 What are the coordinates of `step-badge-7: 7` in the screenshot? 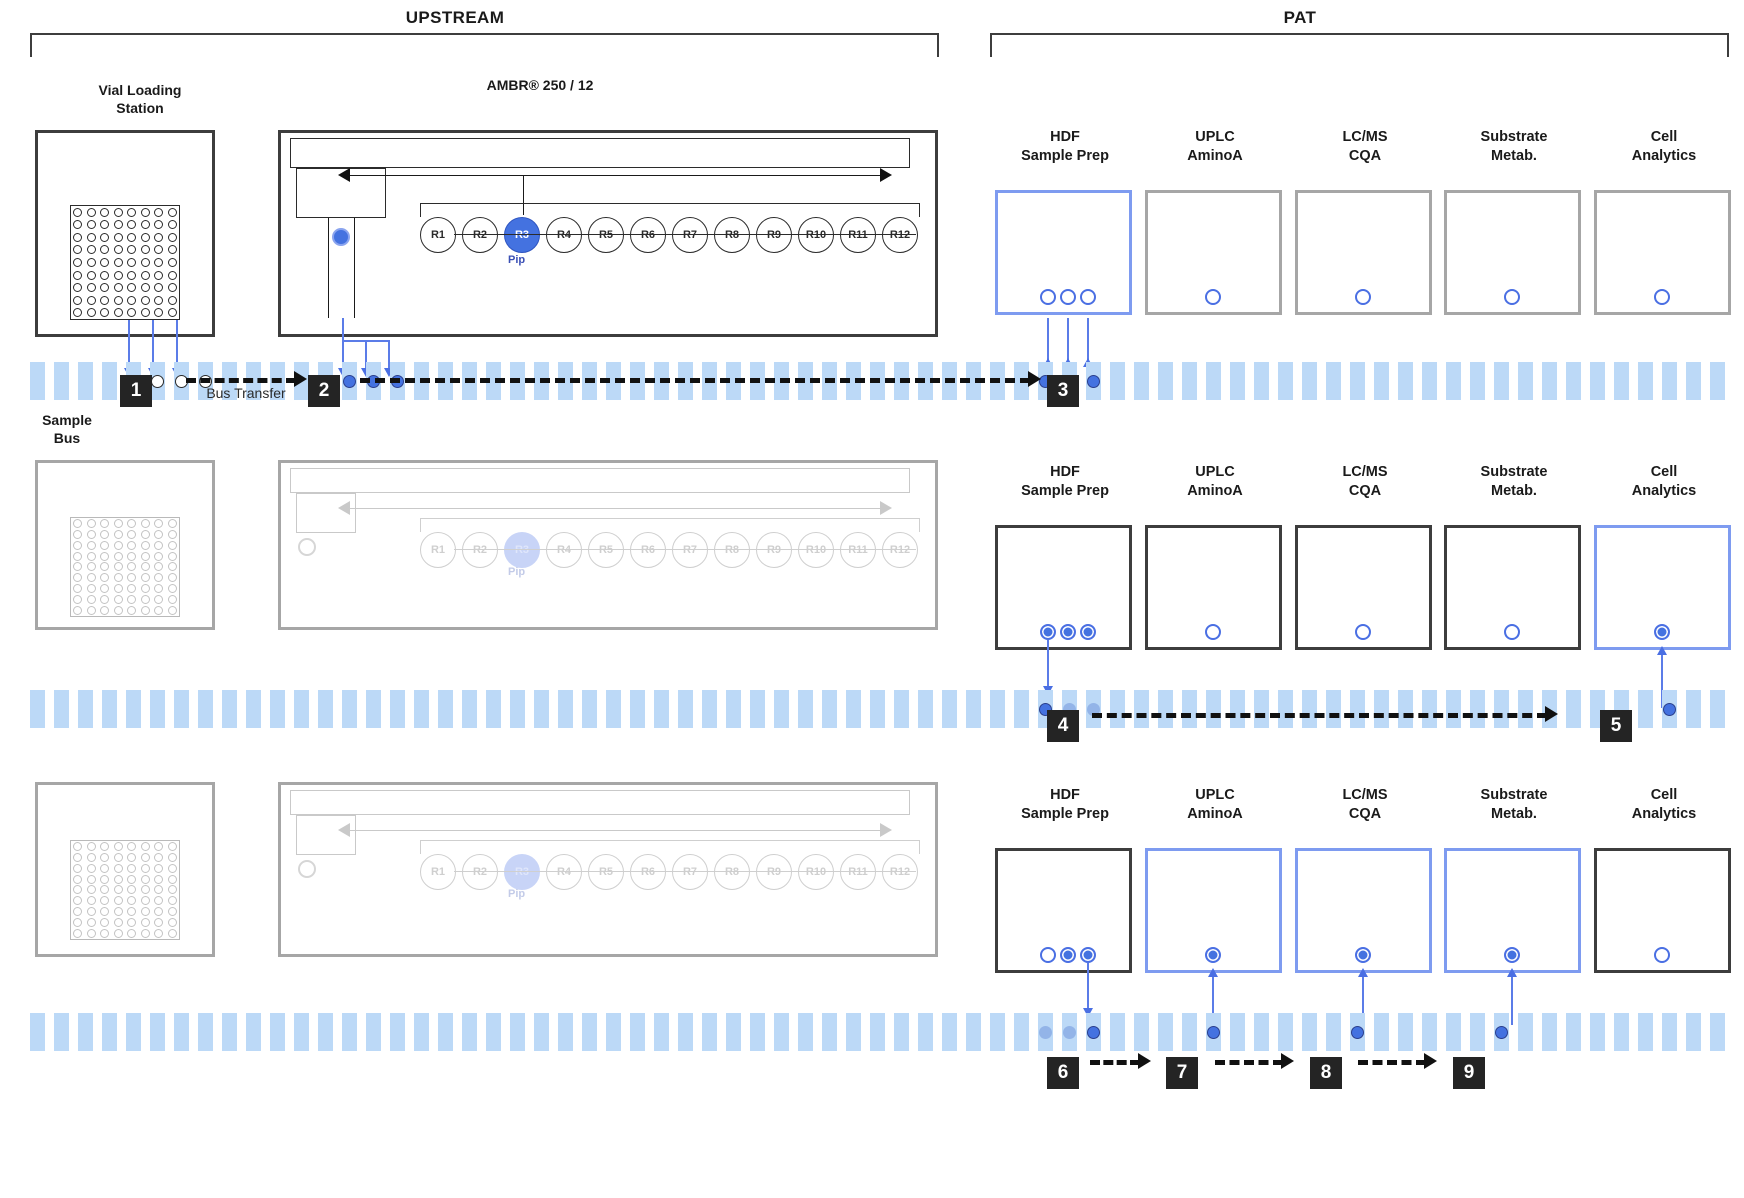 It's located at (1182, 1073).